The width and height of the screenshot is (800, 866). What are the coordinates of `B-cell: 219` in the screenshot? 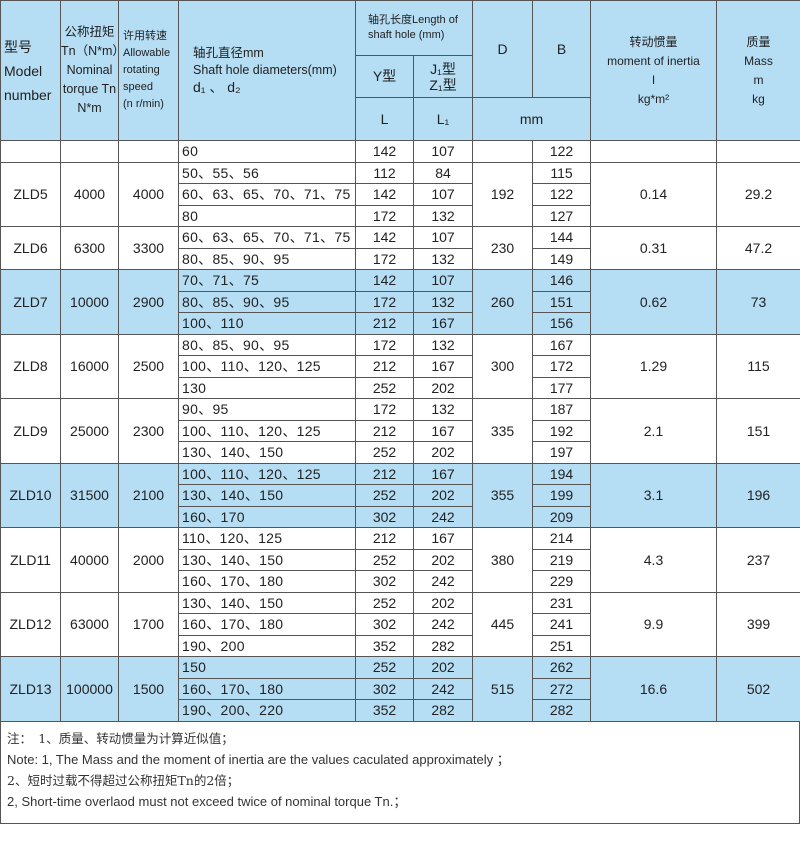 It's located at (561, 559).